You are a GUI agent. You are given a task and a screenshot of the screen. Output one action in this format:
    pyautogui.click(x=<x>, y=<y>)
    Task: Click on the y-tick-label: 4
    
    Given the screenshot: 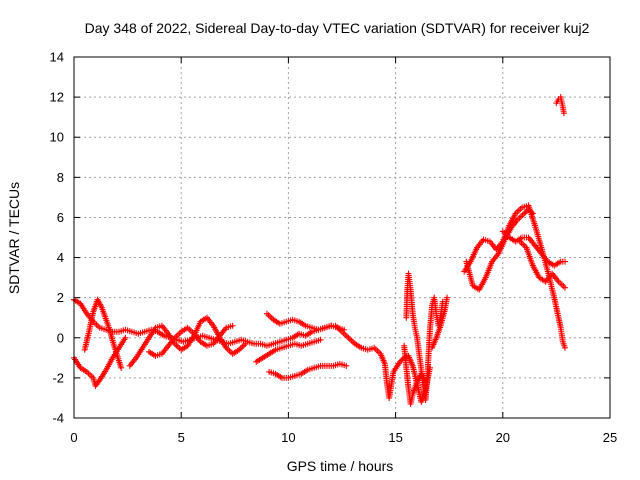 What is the action you would take?
    pyautogui.click(x=60, y=257)
    